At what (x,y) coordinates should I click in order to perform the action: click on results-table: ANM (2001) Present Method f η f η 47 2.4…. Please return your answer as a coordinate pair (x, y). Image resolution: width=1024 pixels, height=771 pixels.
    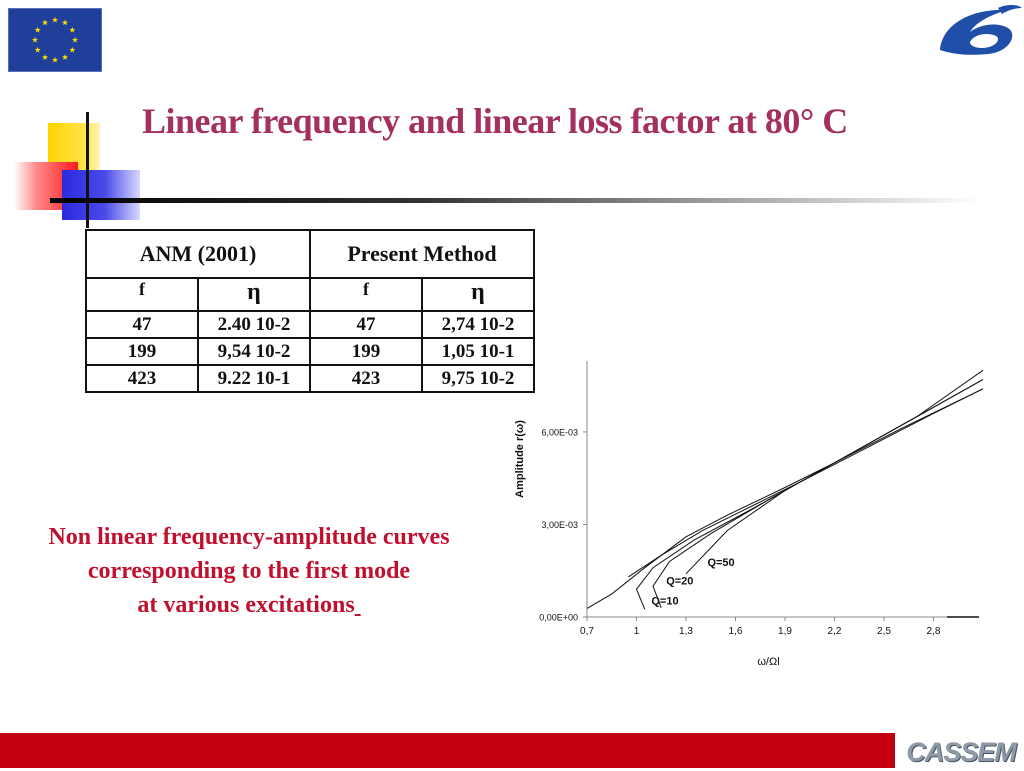
    Looking at the image, I should click on (310, 311).